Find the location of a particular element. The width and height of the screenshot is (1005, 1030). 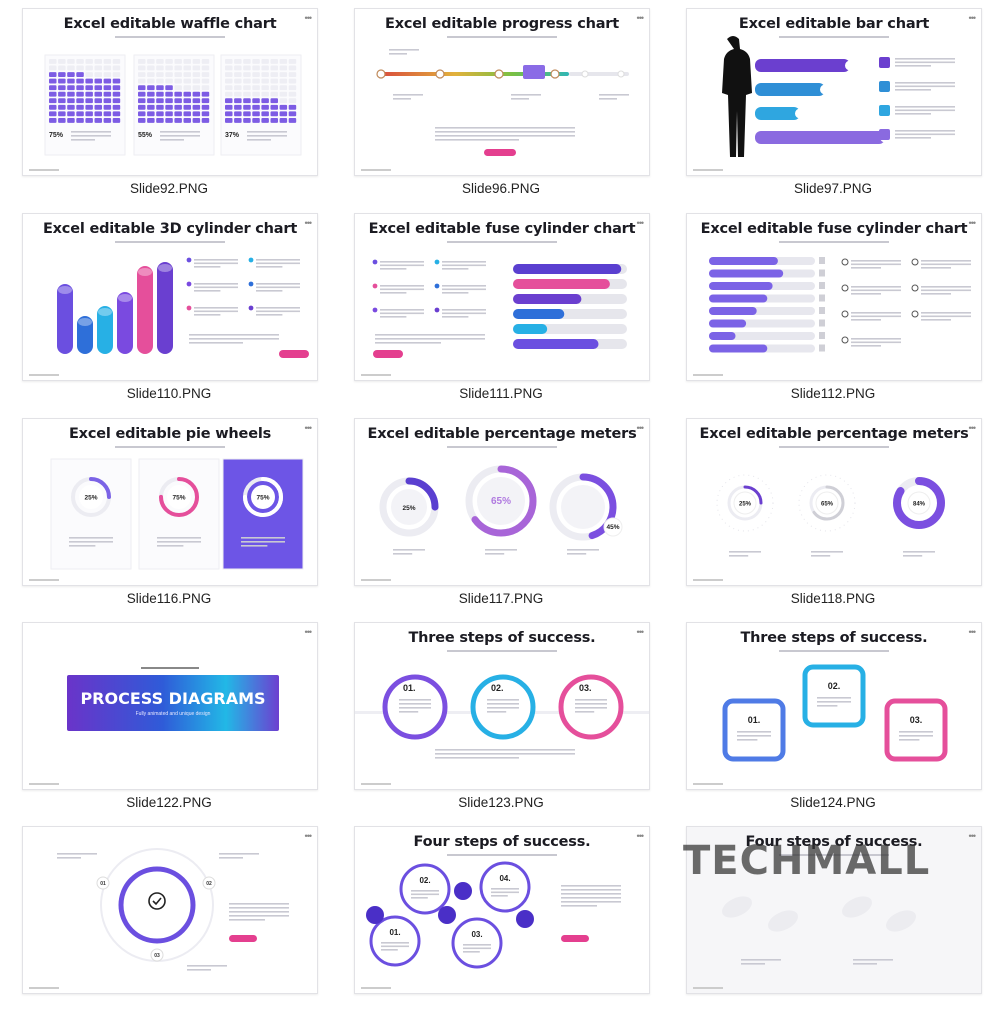

footprint-icon is located at coordinates (901, 921).